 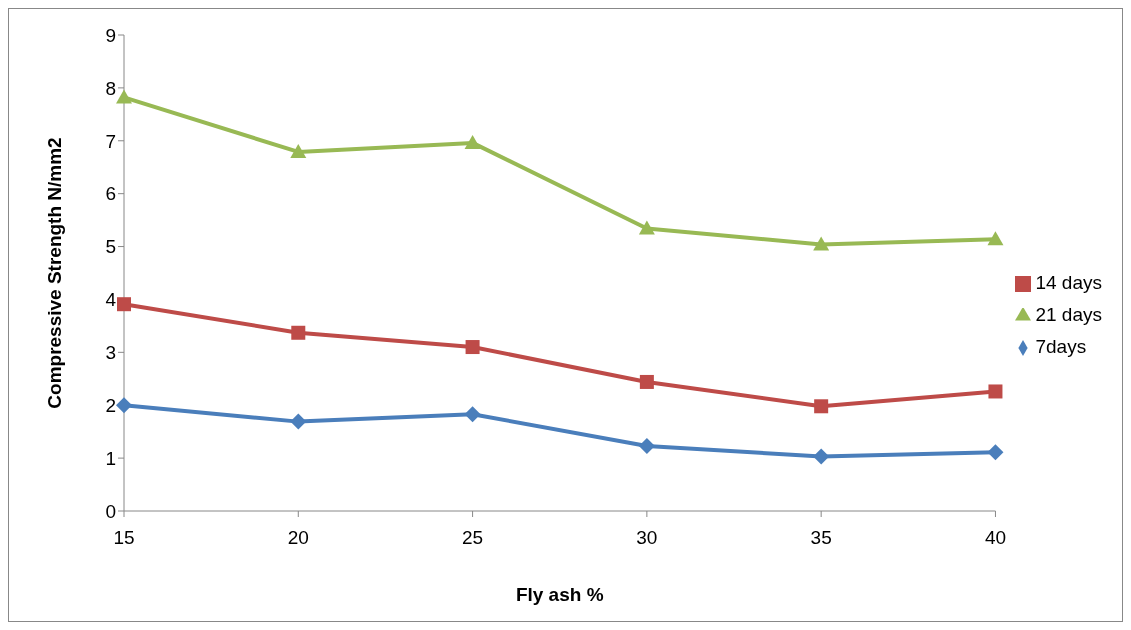 What do you see at coordinates (1068, 314) in the screenshot?
I see `legend-label: 21 days` at bounding box center [1068, 314].